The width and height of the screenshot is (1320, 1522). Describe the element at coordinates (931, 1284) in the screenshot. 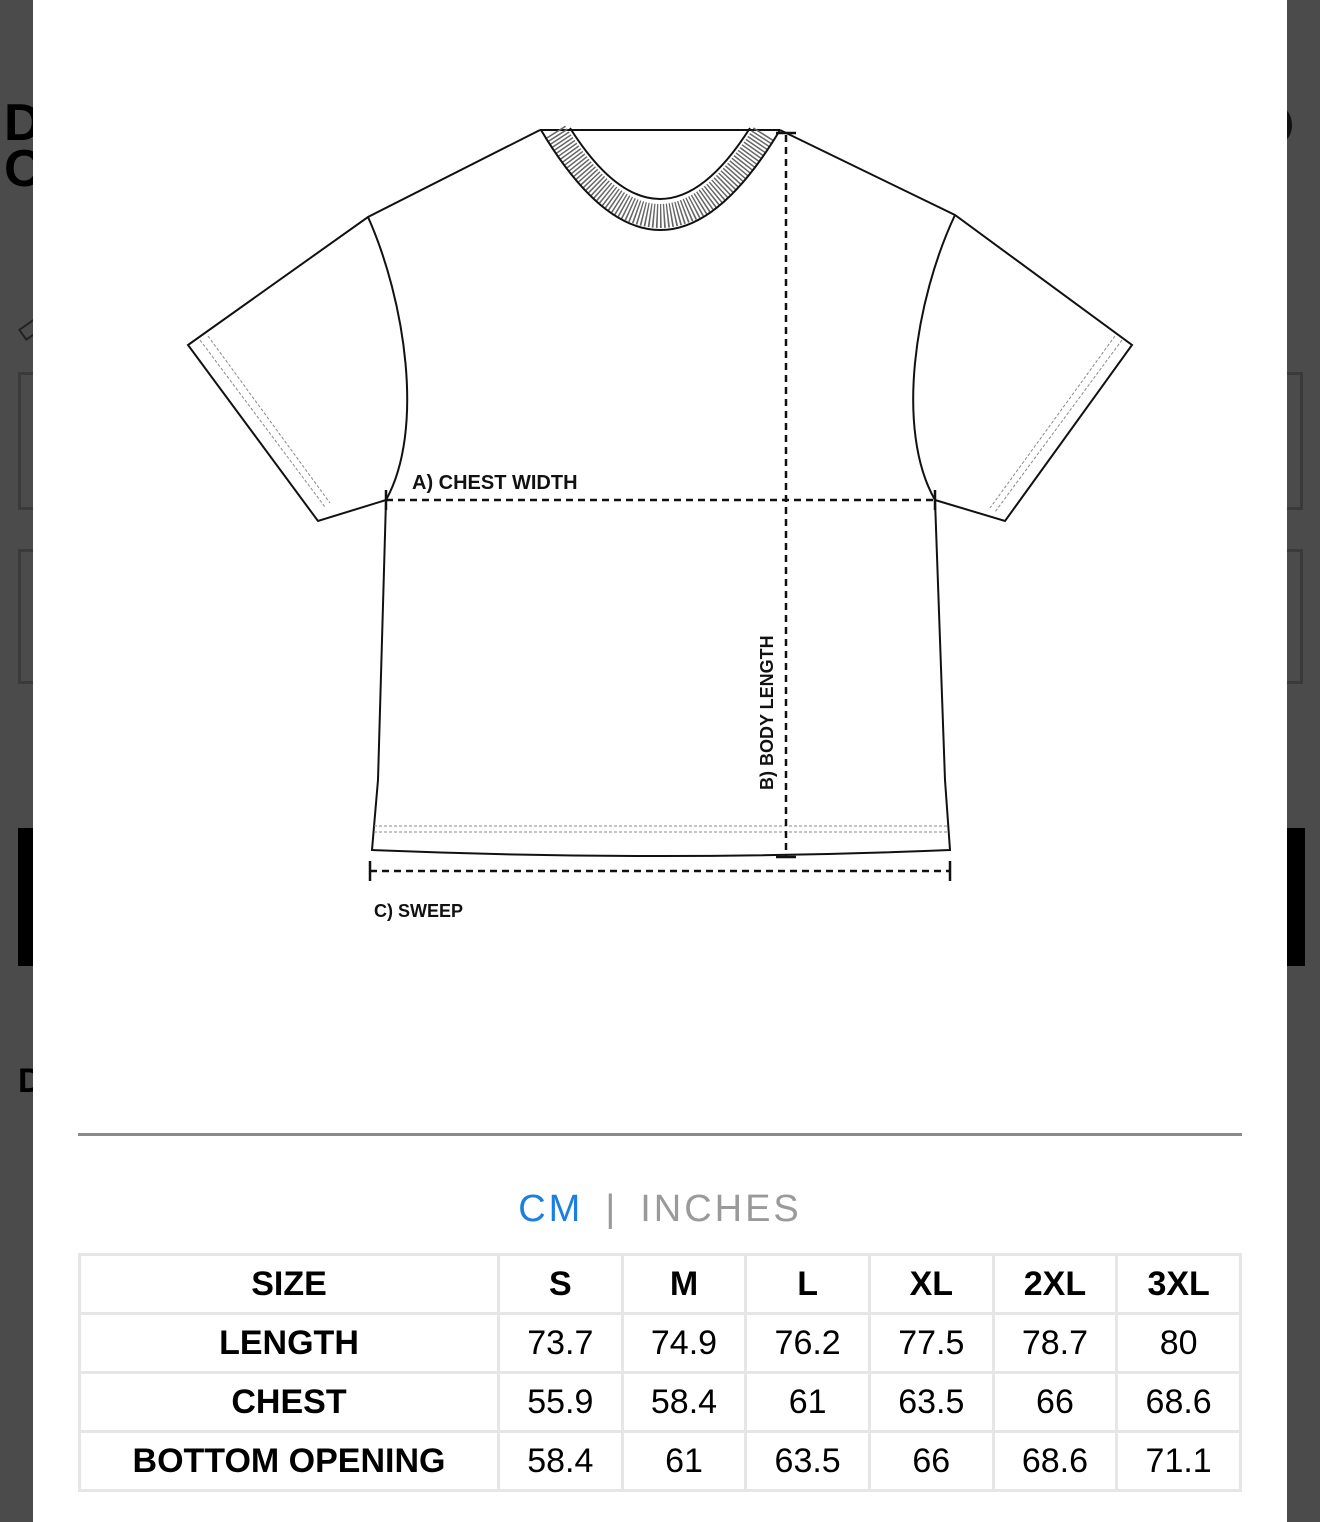

I see `header-cell: XL` at that location.